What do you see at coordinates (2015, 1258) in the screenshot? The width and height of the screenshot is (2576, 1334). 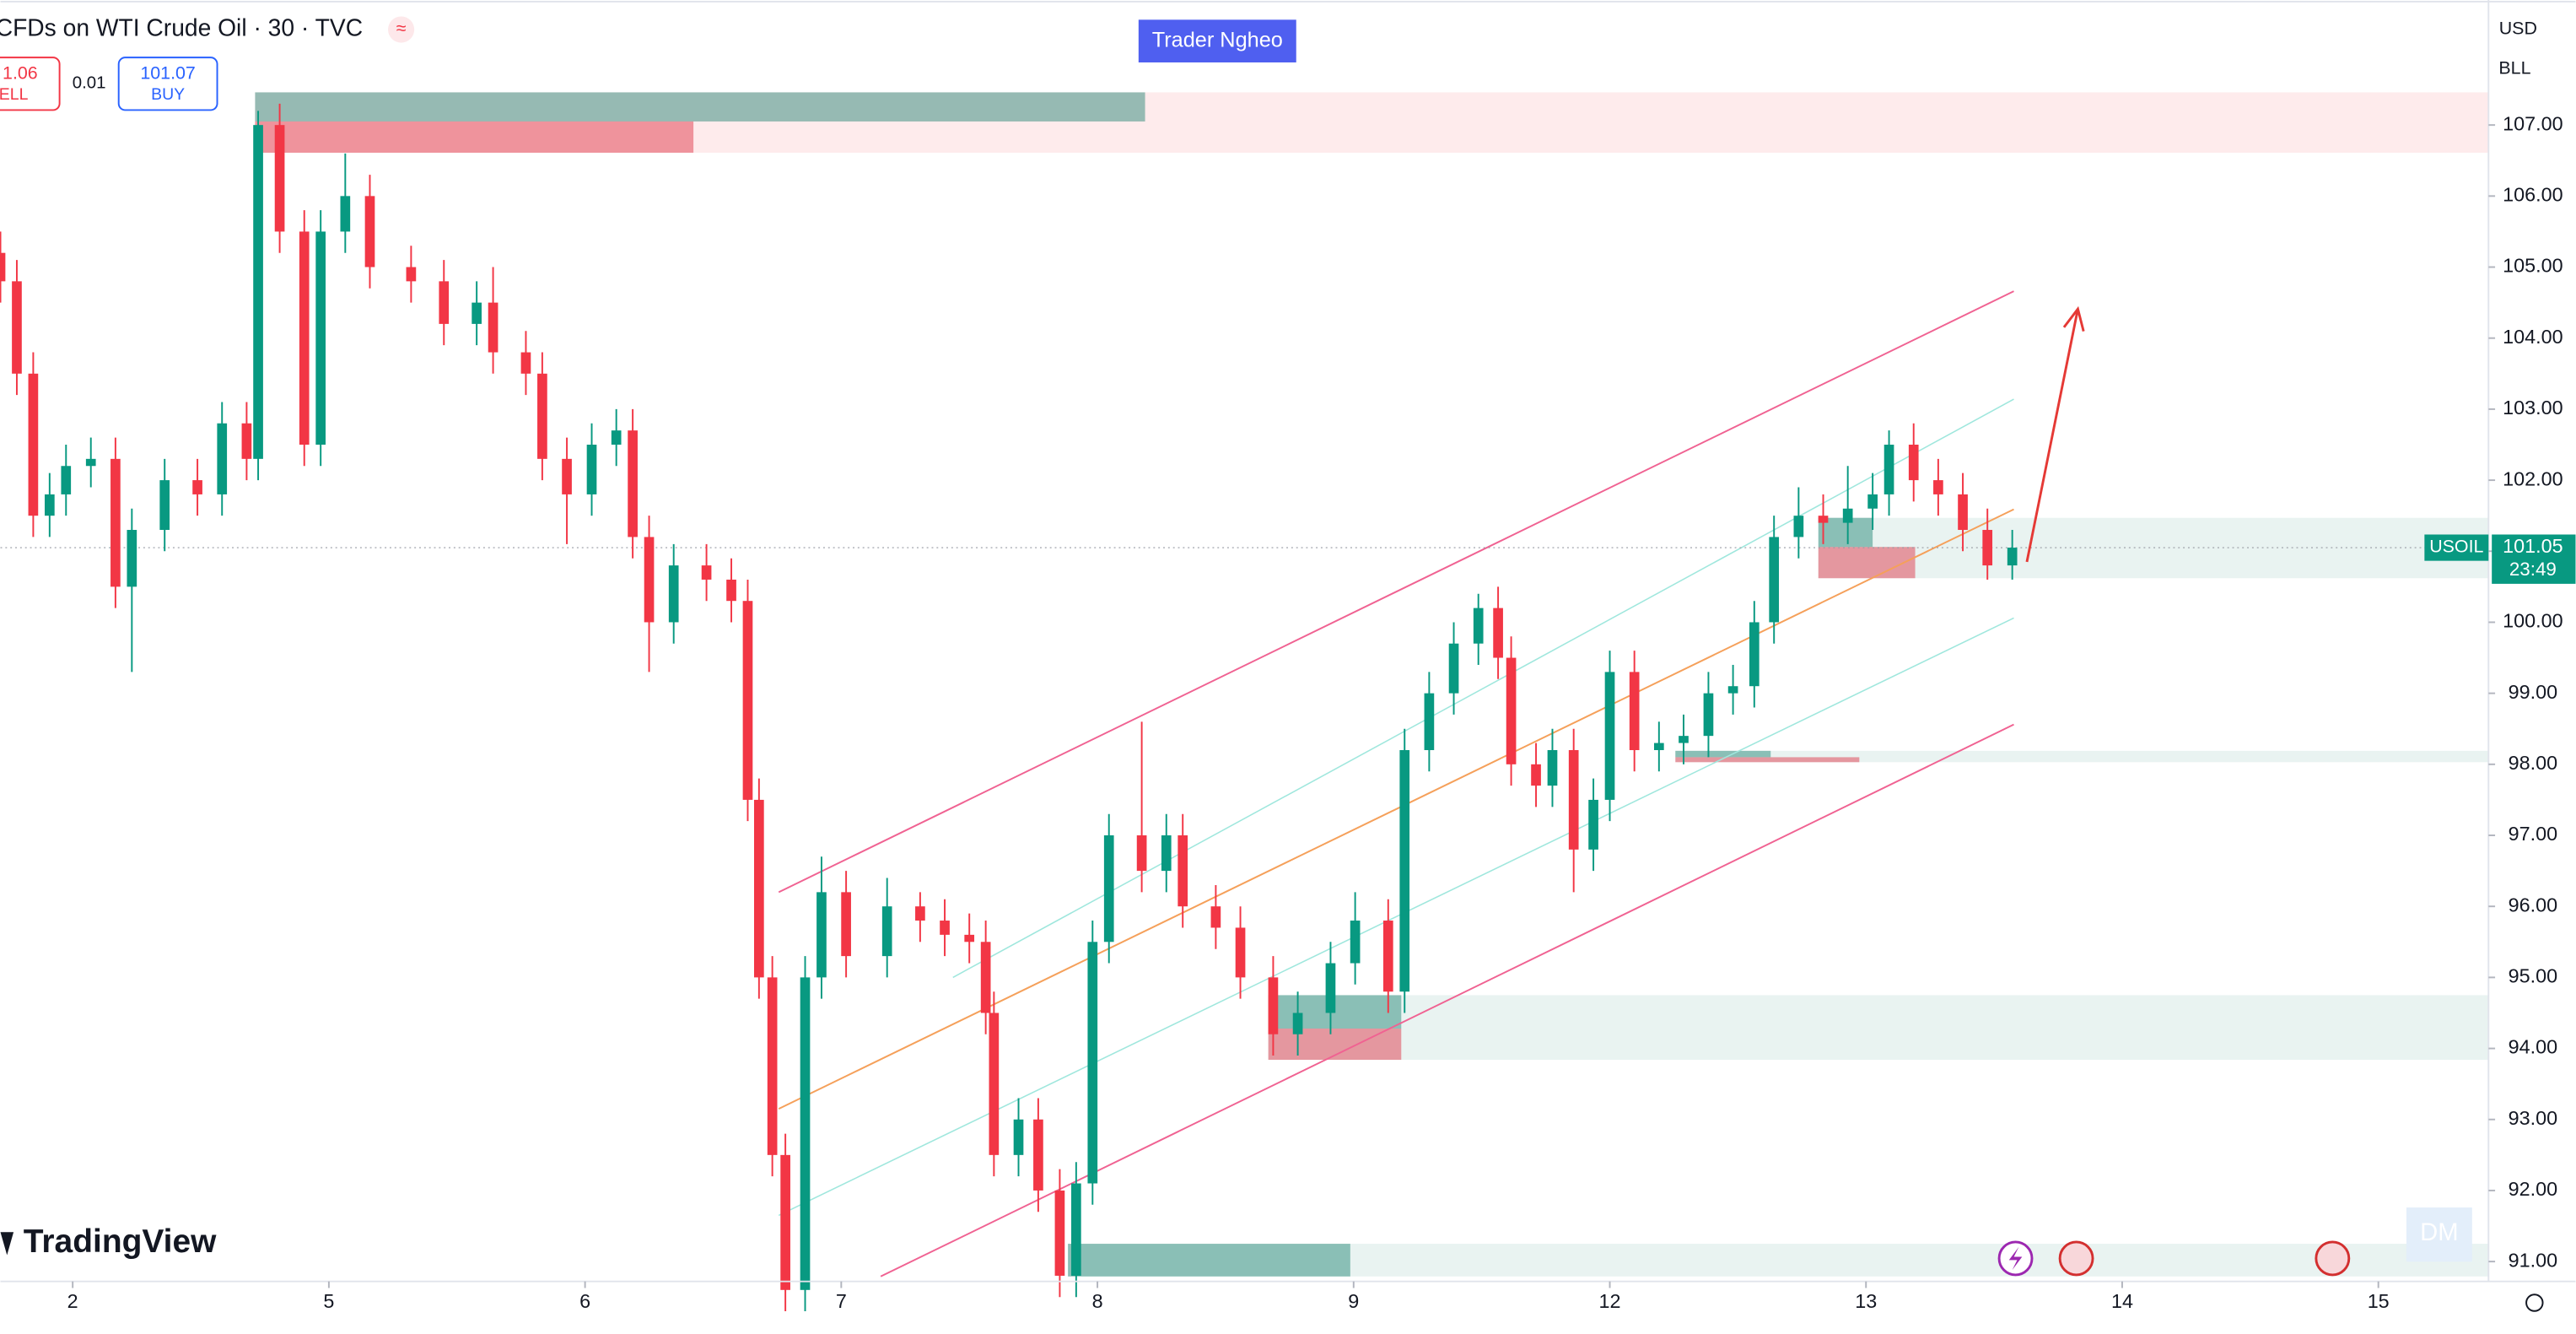 I see `event-bolt` at bounding box center [2015, 1258].